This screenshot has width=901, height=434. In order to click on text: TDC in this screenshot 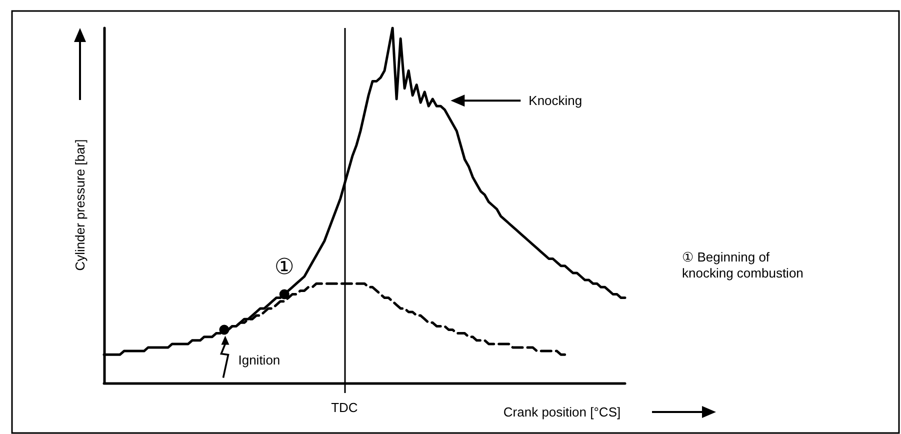, I will do `click(344, 407)`.